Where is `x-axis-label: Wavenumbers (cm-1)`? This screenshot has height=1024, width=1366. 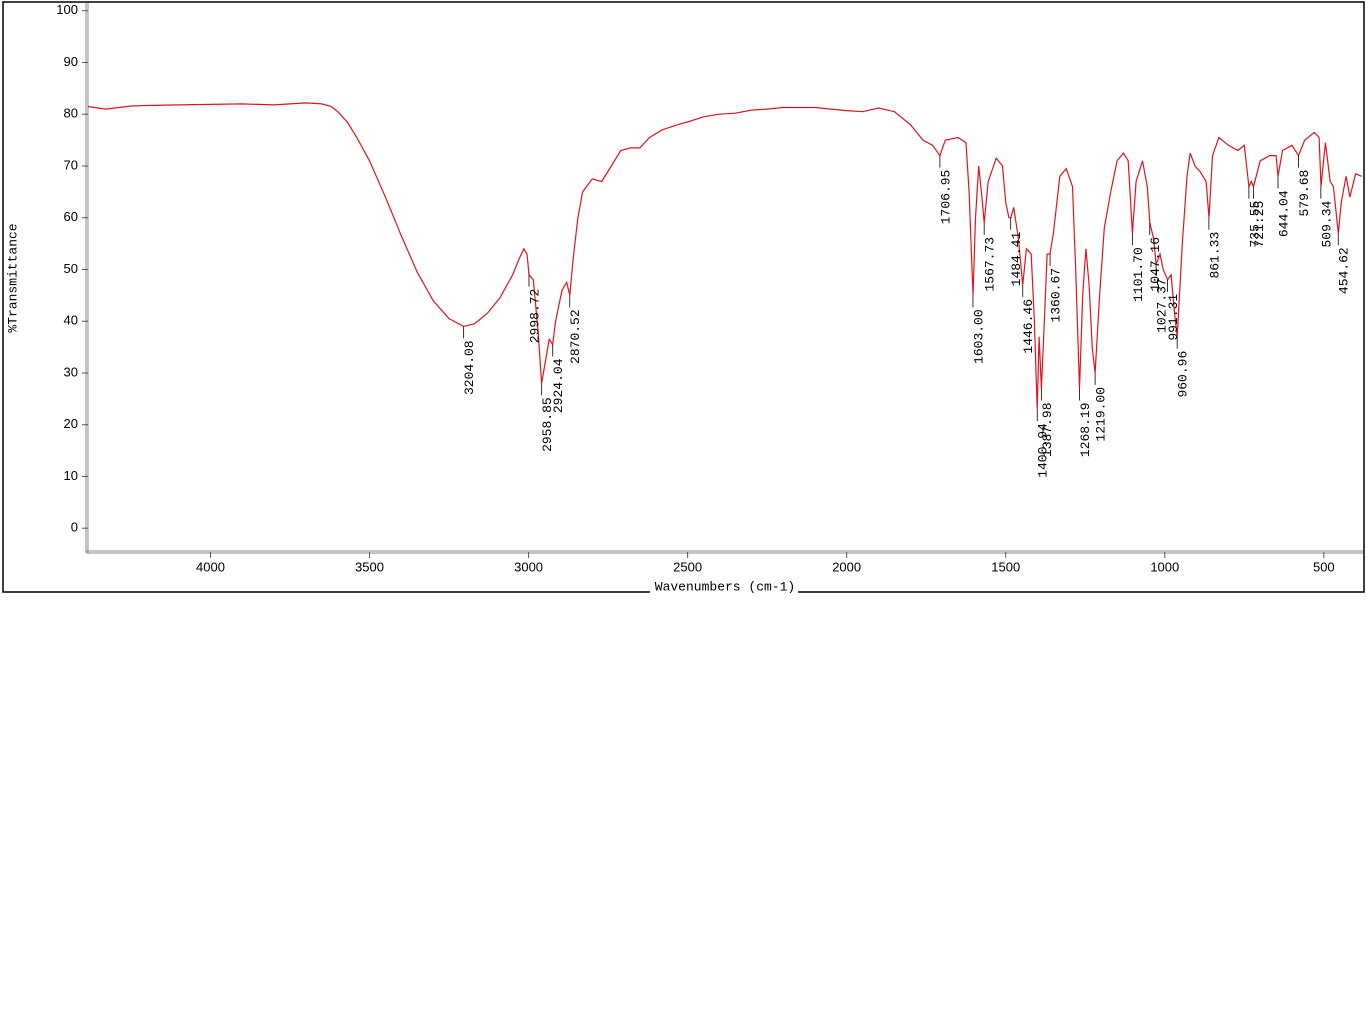
x-axis-label: Wavenumbers (cm-1) is located at coordinates (725, 586).